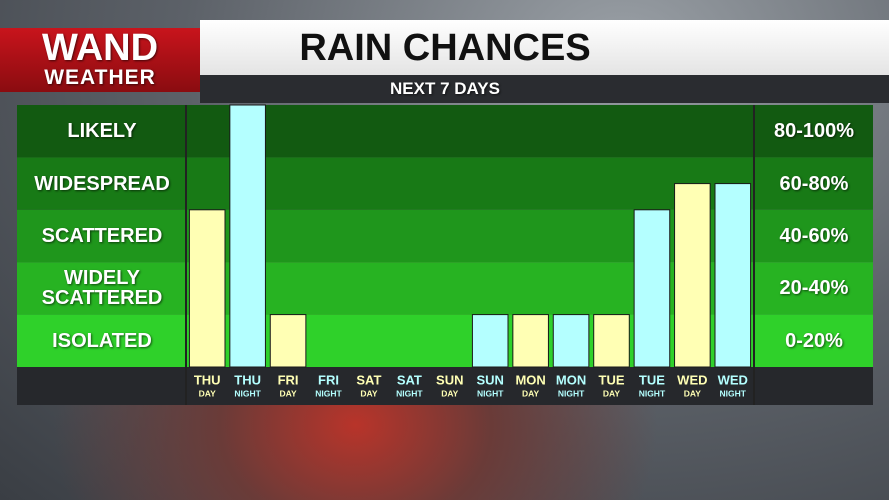  I want to click on band-range: 80-100%, so click(814, 131).